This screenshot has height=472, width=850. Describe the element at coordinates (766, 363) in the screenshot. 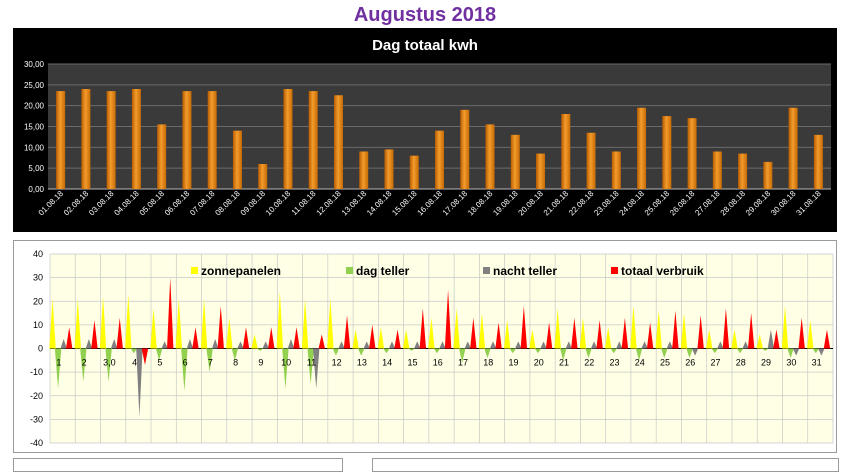

I see `x-category-label: 29` at that location.